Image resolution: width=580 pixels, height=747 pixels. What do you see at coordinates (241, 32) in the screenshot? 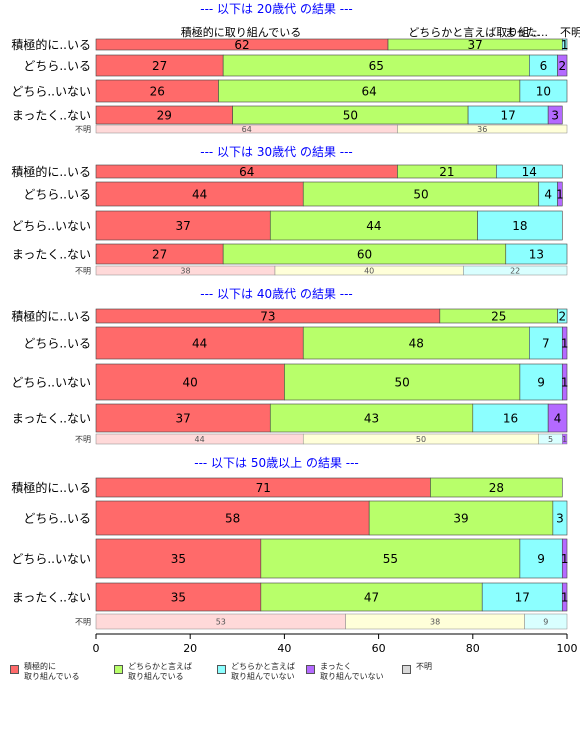
I see `header-label: 積極的に取り組んでいる` at bounding box center [241, 32].